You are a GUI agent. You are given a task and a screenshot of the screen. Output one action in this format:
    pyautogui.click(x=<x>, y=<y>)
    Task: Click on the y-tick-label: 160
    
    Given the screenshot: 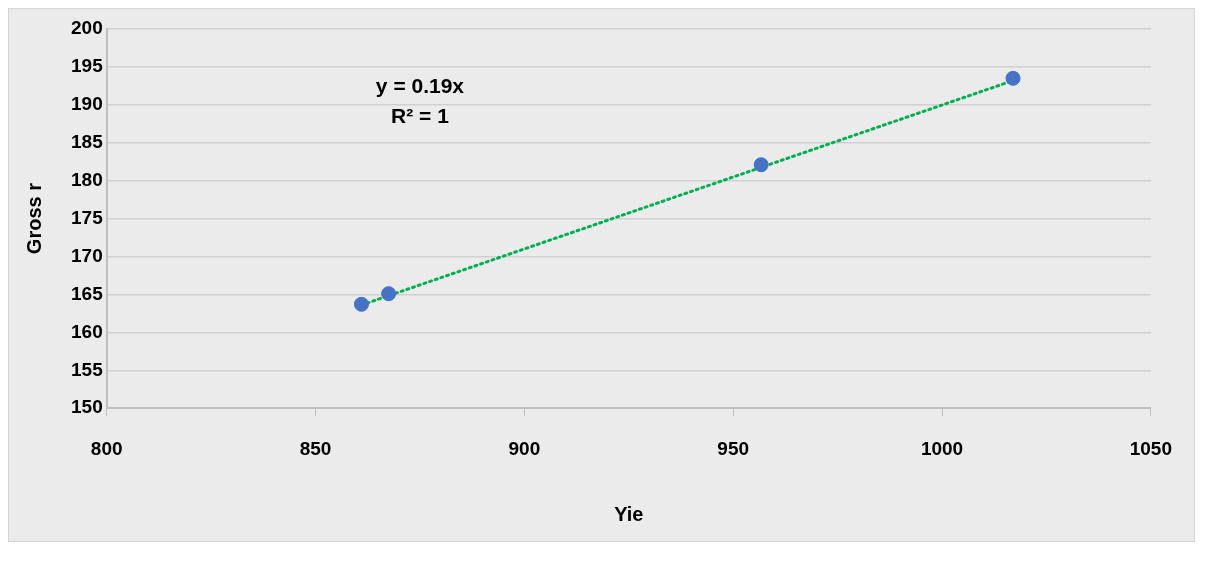 What is the action you would take?
    pyautogui.click(x=87, y=331)
    